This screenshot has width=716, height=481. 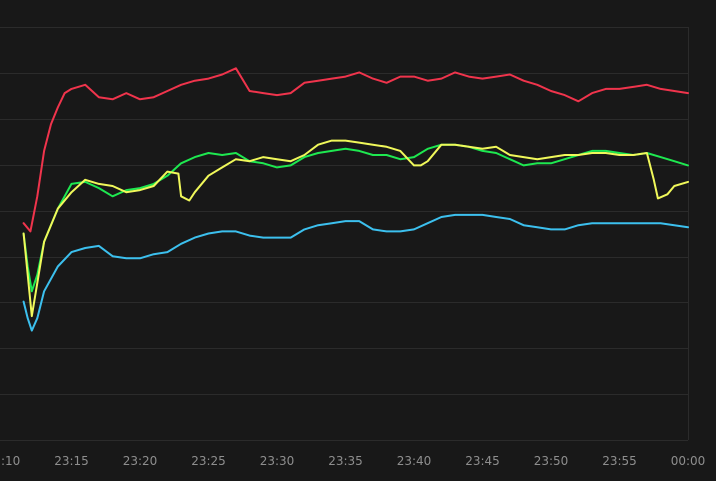 What do you see at coordinates (414, 461) in the screenshot?
I see `x-tick-label: 23:40` at bounding box center [414, 461].